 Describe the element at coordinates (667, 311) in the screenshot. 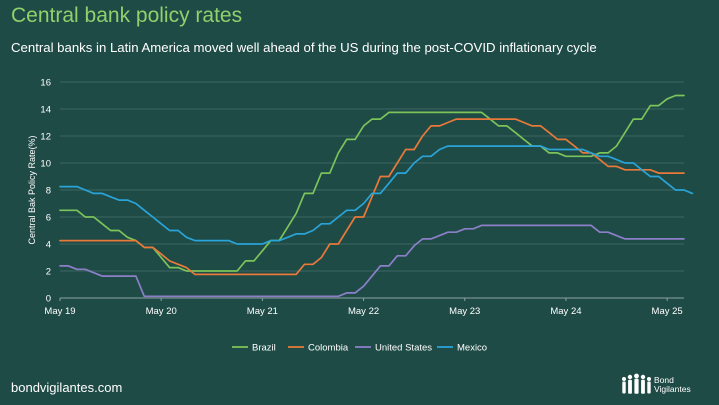

I see `x-tick-label: May 25` at that location.